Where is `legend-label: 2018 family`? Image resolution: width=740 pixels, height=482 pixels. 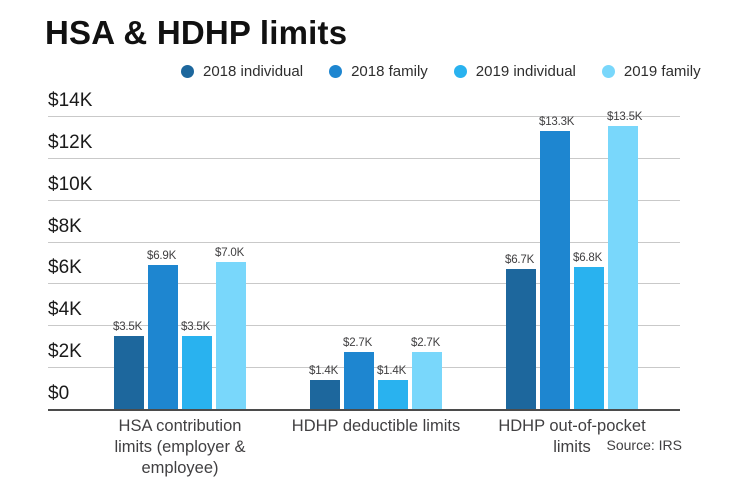
legend-label: 2018 family is located at coordinates (389, 71).